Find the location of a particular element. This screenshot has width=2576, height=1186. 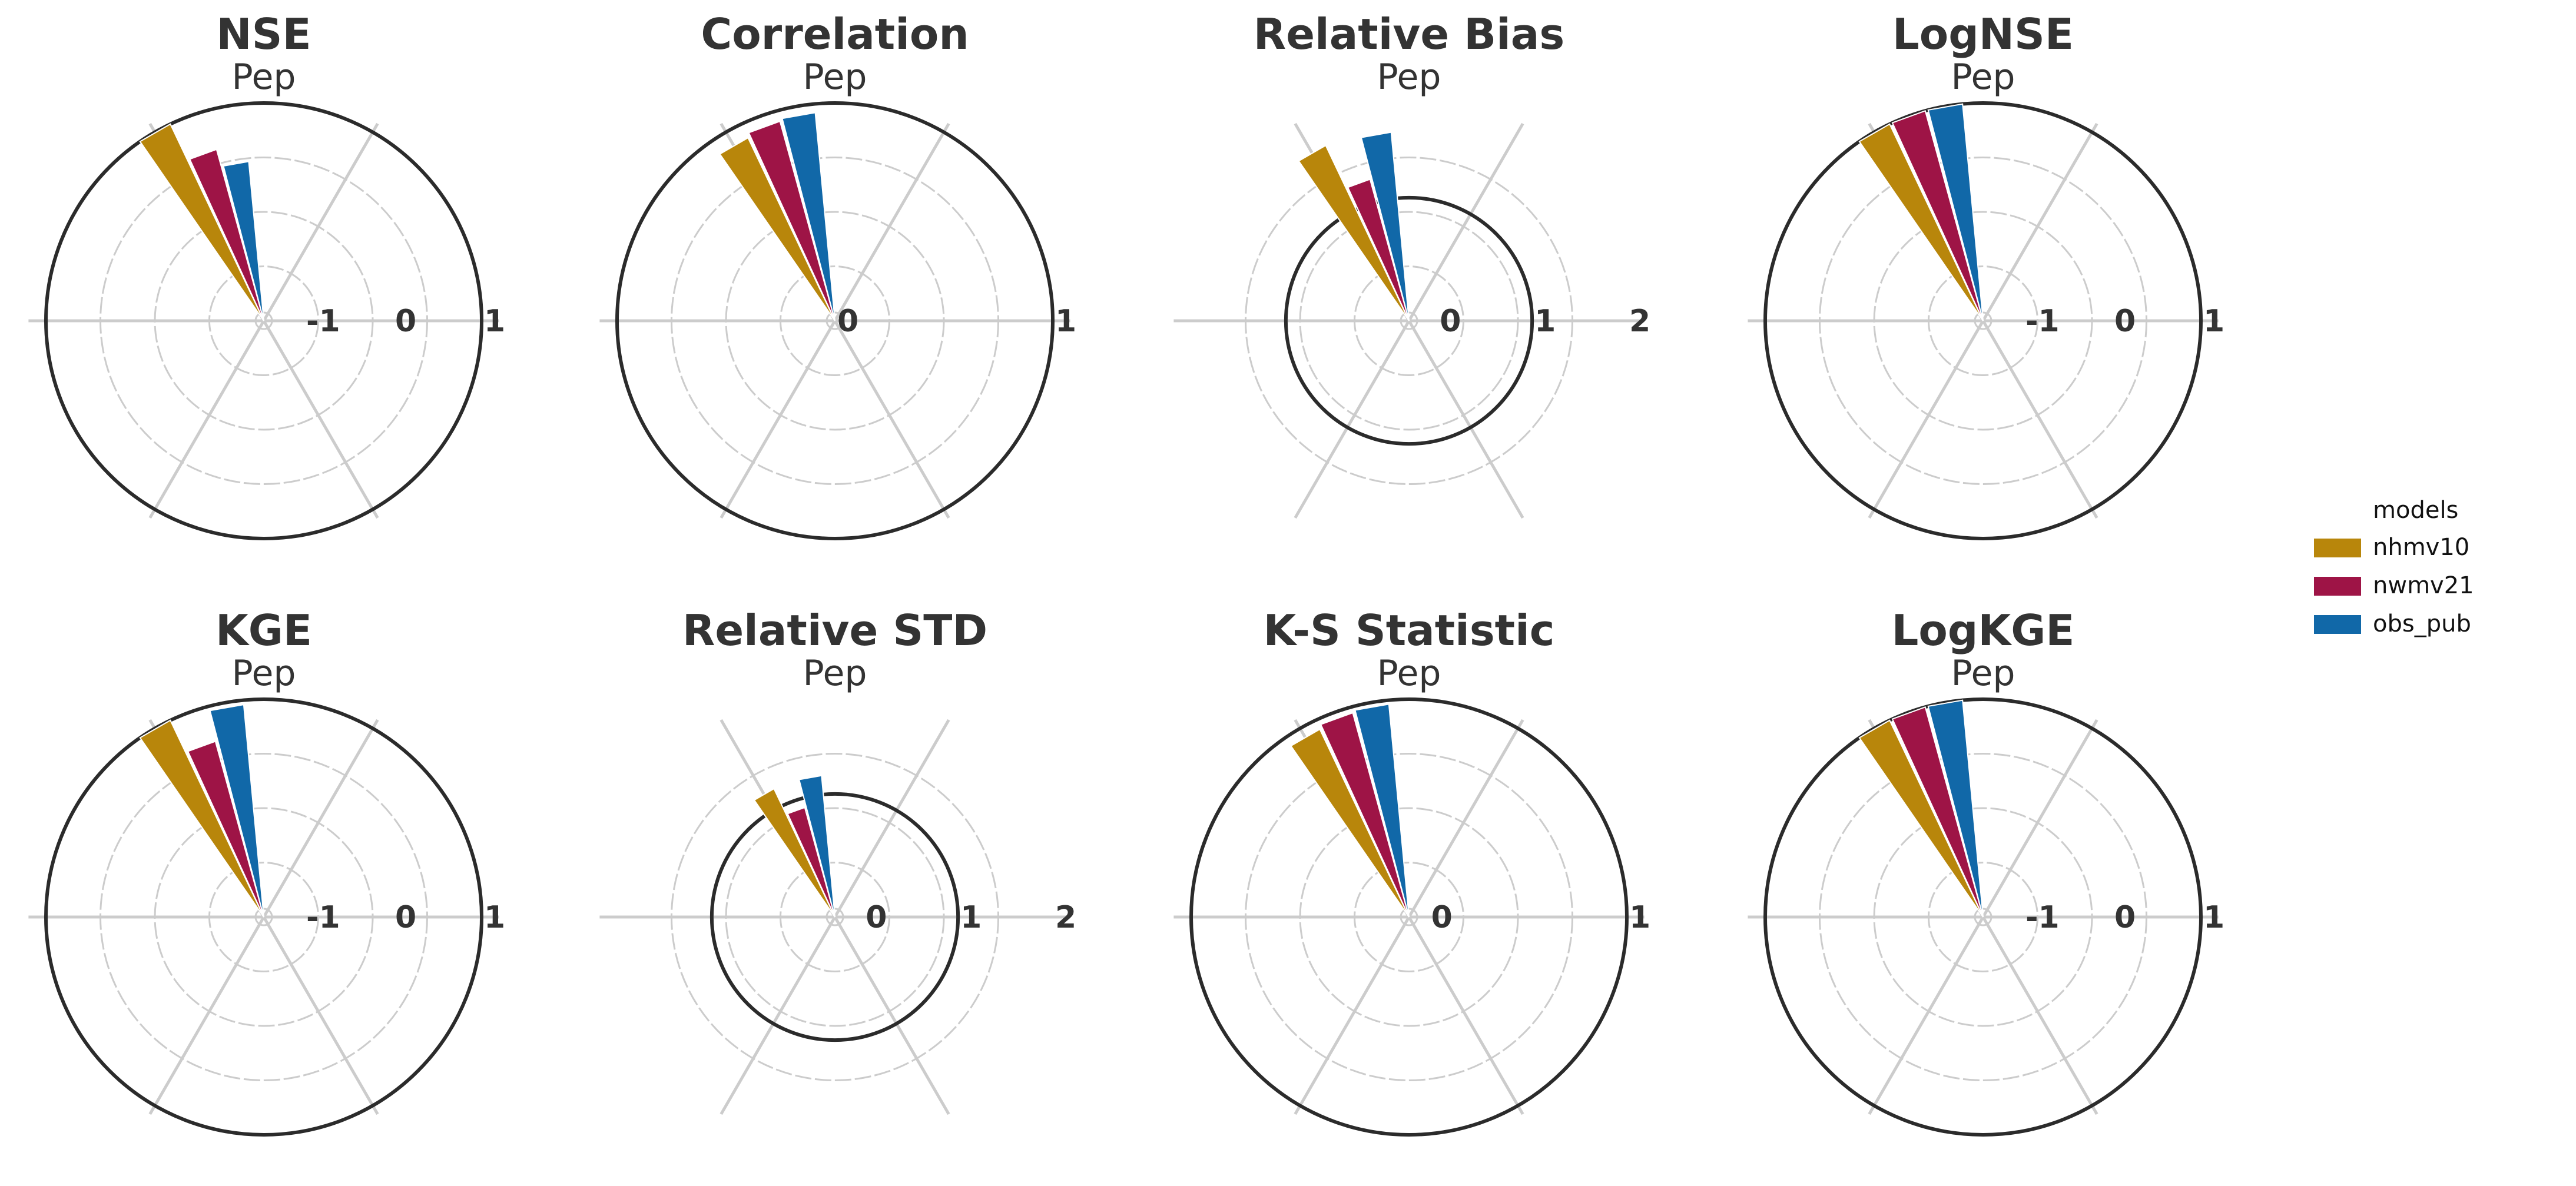

legend-swatch-nwmv21 is located at coordinates (2337, 586).